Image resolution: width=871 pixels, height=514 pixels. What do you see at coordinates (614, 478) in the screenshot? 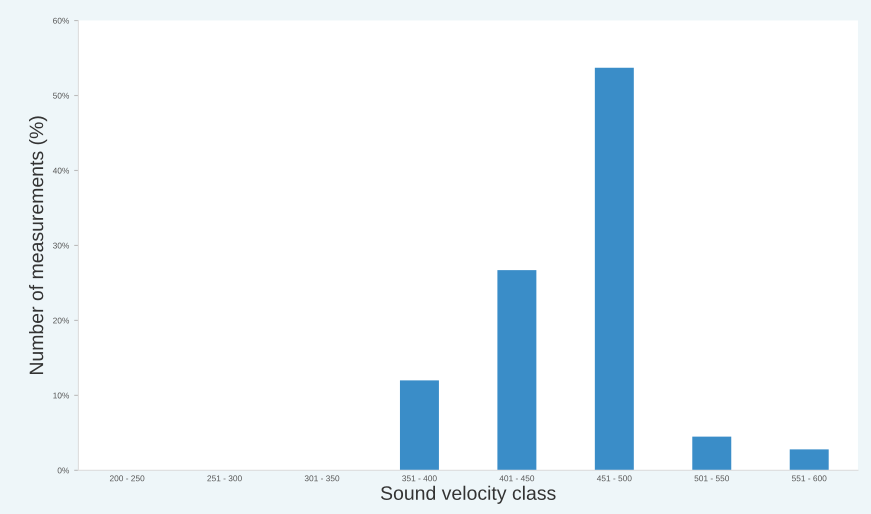
I see `x-tick-label: 451 - 500` at bounding box center [614, 478].